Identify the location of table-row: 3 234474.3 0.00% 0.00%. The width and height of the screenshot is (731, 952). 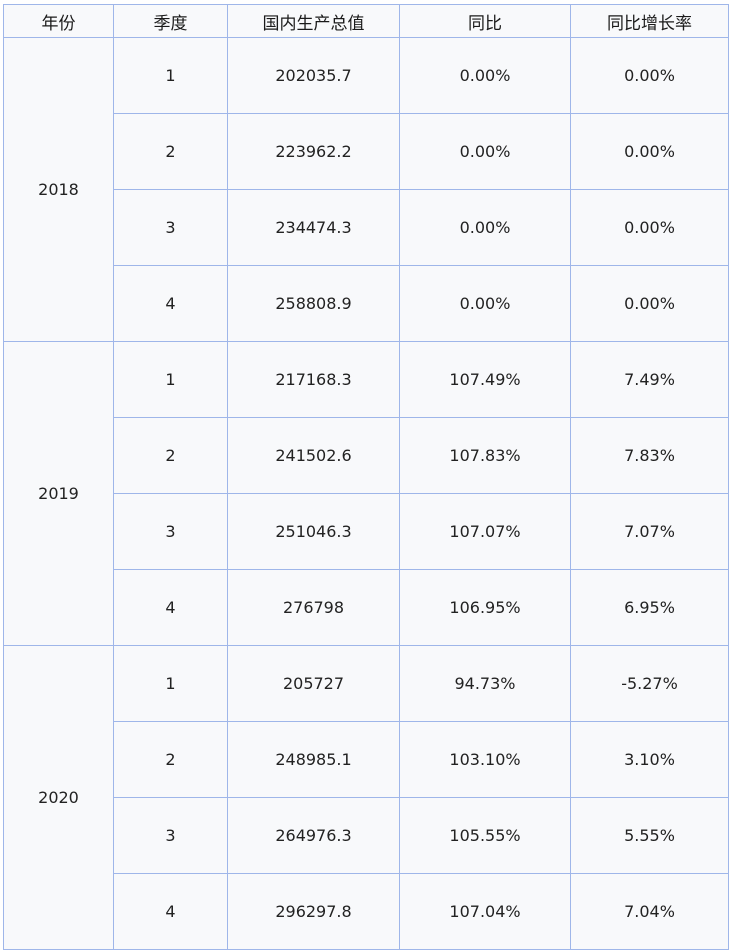
(366, 227).